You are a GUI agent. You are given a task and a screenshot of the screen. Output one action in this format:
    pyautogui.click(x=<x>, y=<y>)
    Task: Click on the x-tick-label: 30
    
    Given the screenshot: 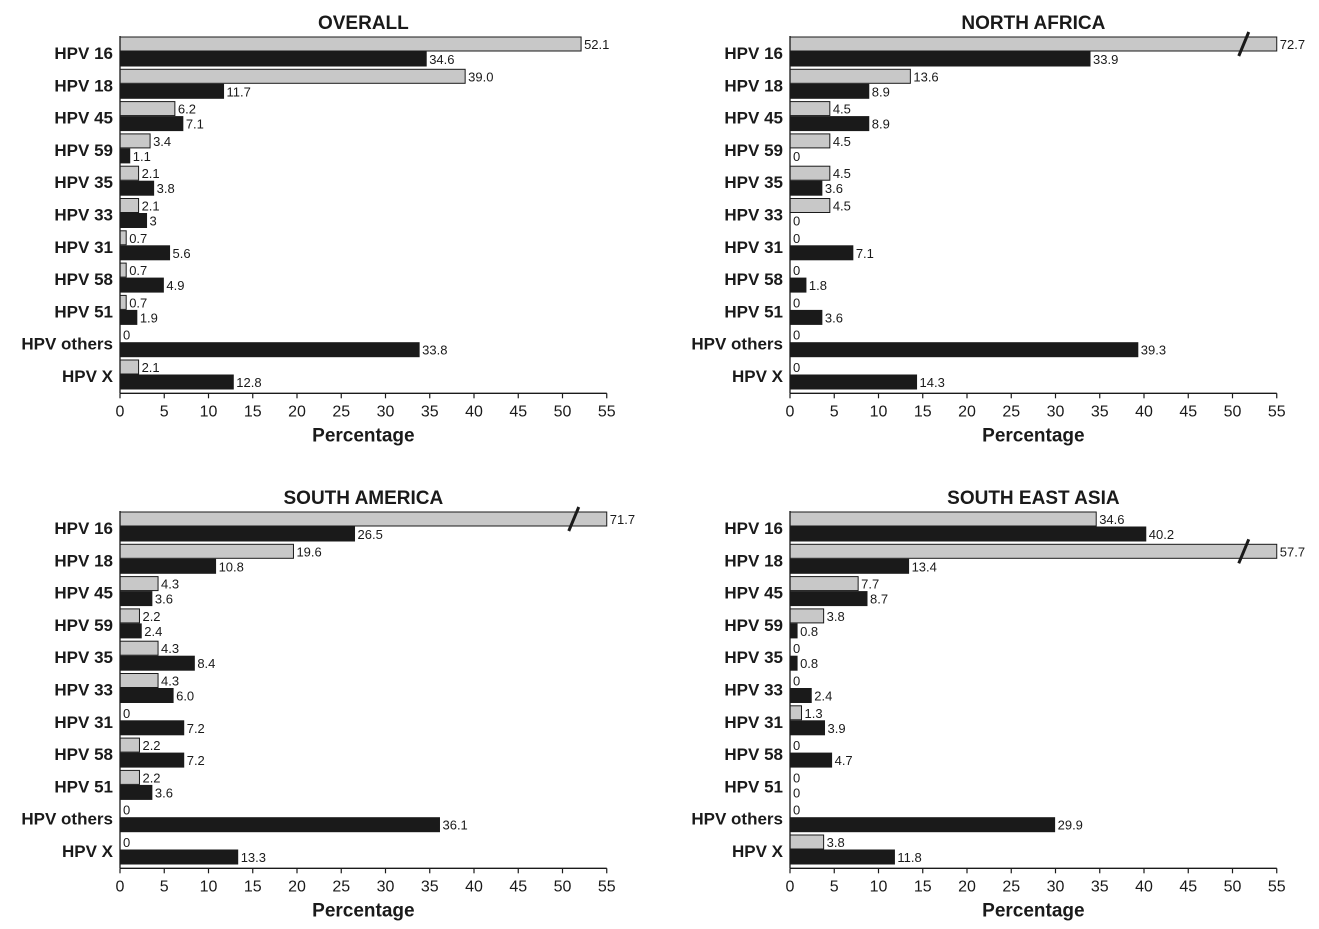 What is the action you would take?
    pyautogui.click(x=386, y=411)
    